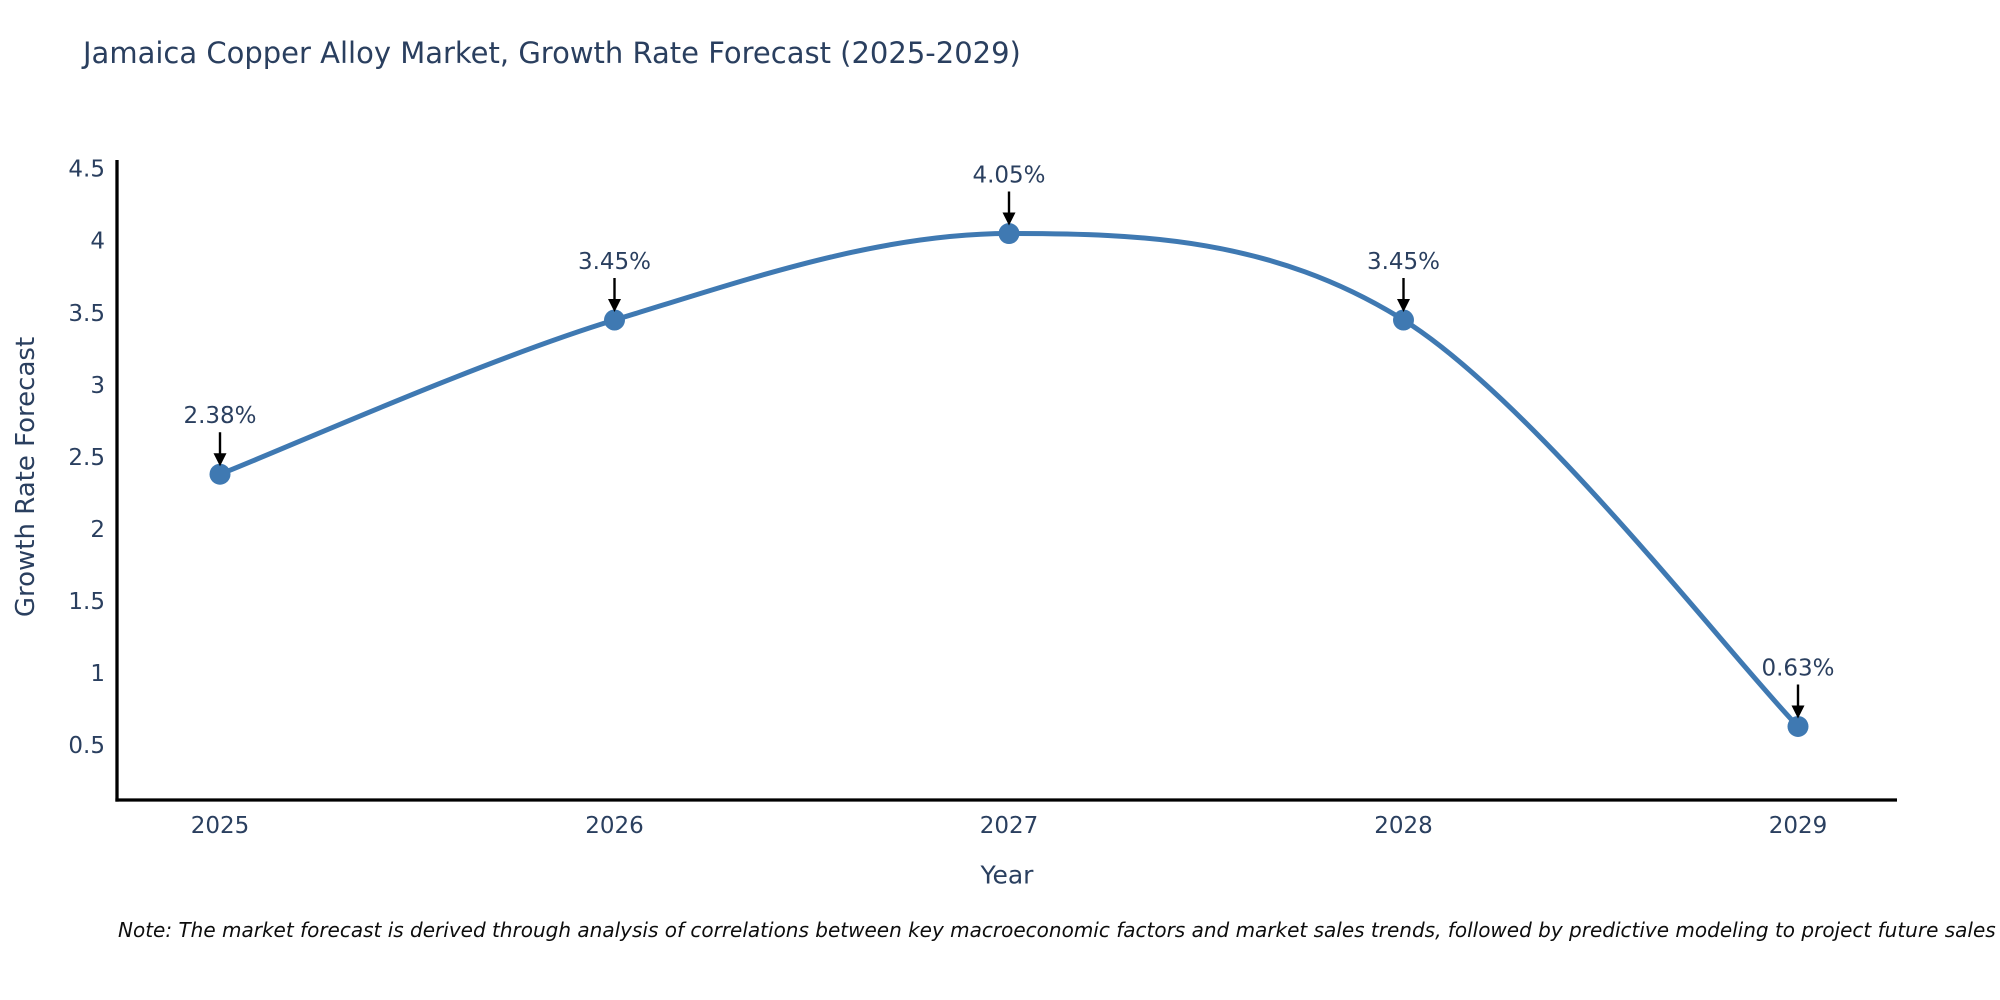  I want to click on x-tick-label: 2027, so click(1009, 826).